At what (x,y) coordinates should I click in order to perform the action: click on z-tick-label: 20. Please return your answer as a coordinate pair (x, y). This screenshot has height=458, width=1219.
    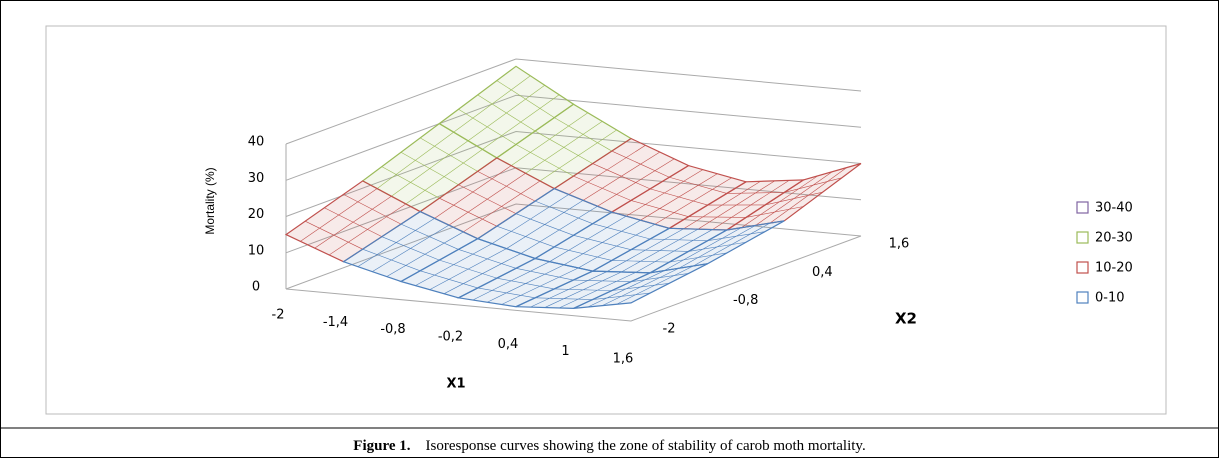
    Looking at the image, I should click on (256, 214).